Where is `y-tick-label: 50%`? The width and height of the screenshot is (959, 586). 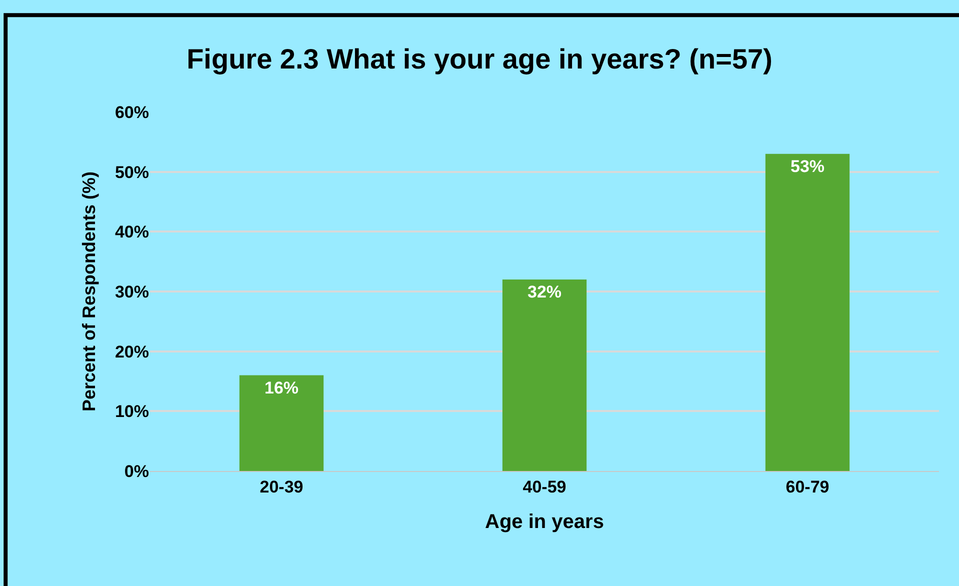
y-tick-label: 50% is located at coordinates (131, 172).